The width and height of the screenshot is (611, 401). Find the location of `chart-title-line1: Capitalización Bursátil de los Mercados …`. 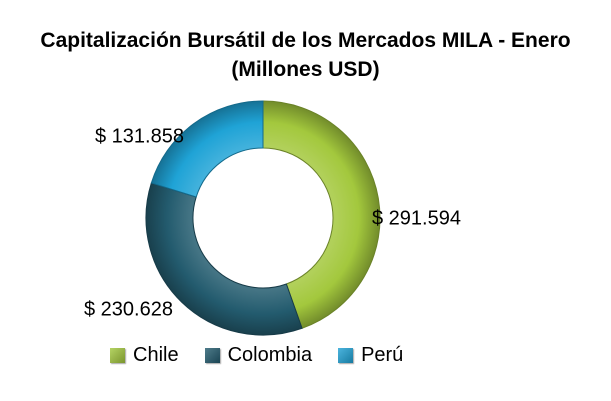

chart-title-line1: Capitalización Bursátil de los Mercados … is located at coordinates (305, 40).